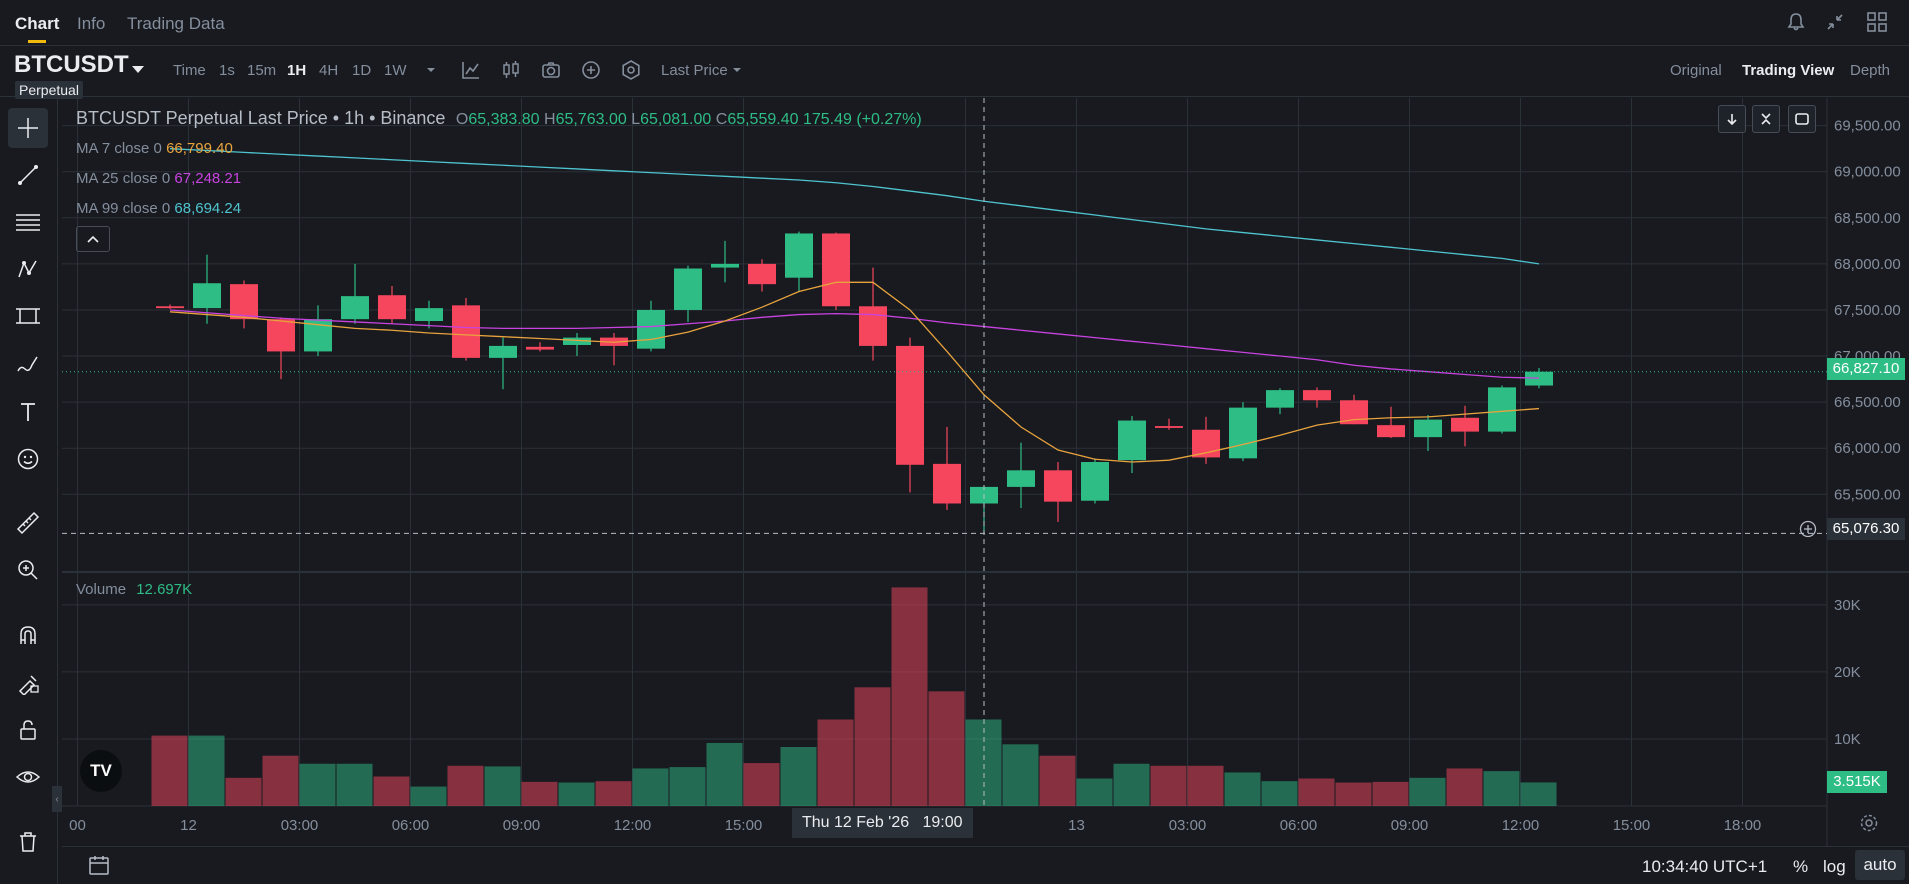 This screenshot has height=884, width=1909. What do you see at coordinates (28, 842) in the screenshot?
I see `trash-icon` at bounding box center [28, 842].